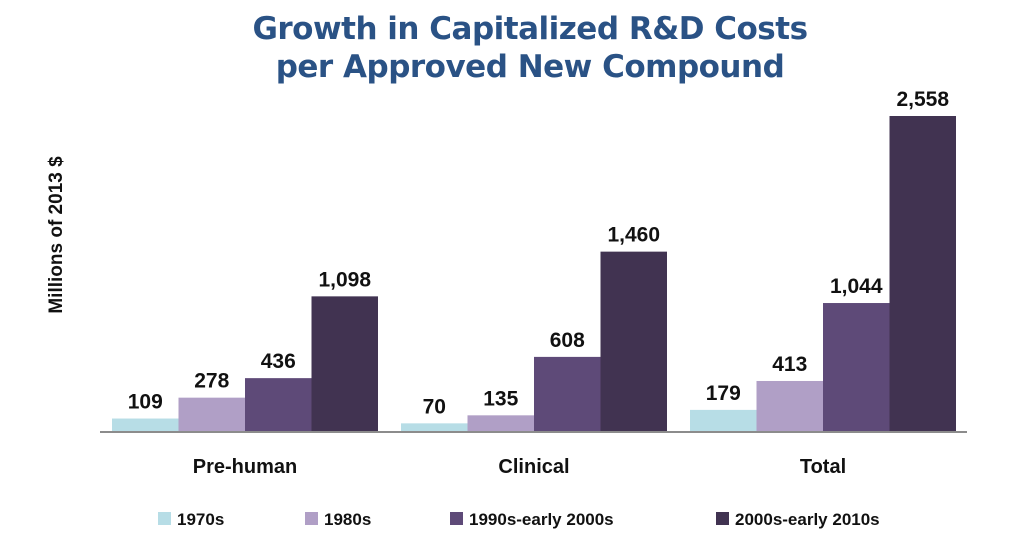 The width and height of the screenshot is (1024, 539). Describe the element at coordinates (541, 519) in the screenshot. I see `legend-label: 1990s-early 2000s` at that location.